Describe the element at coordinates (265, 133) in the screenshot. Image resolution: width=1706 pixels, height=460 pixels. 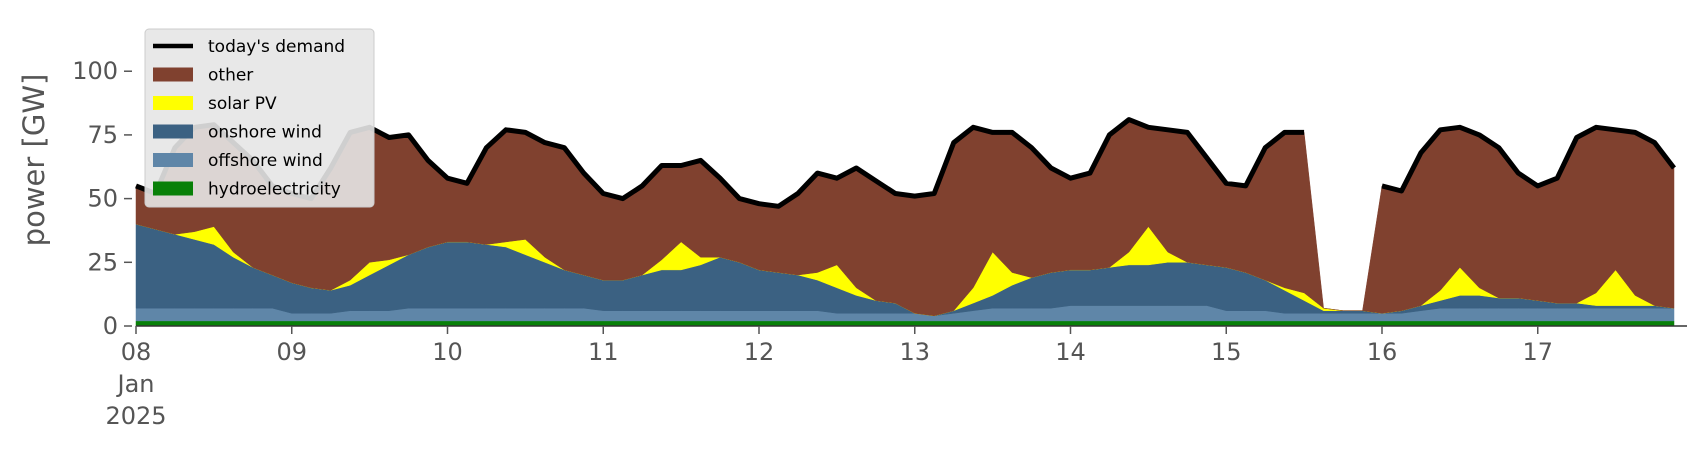
I see `legend-label: onshore wind` at that location.